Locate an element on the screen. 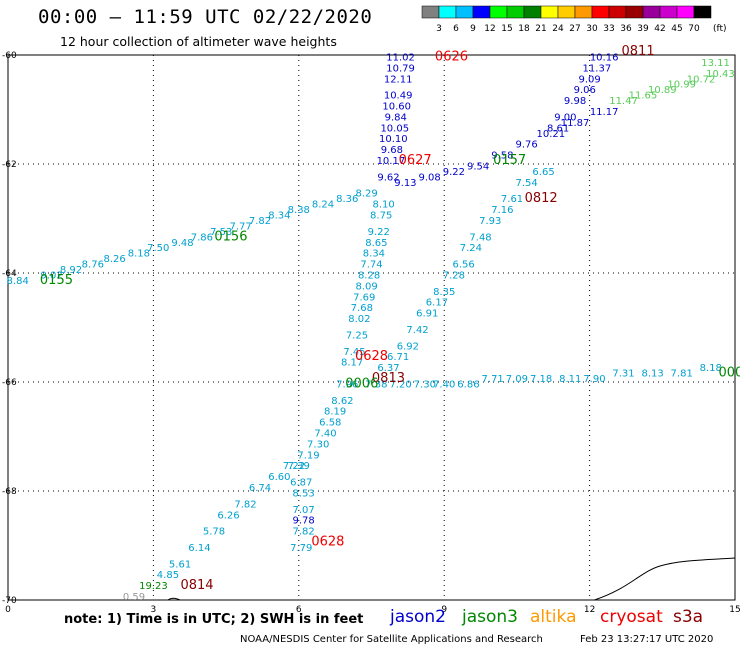 Image resolution: width=740 pixels, height=650 pixels. wave-height-value: 8.11 is located at coordinates (570, 379).